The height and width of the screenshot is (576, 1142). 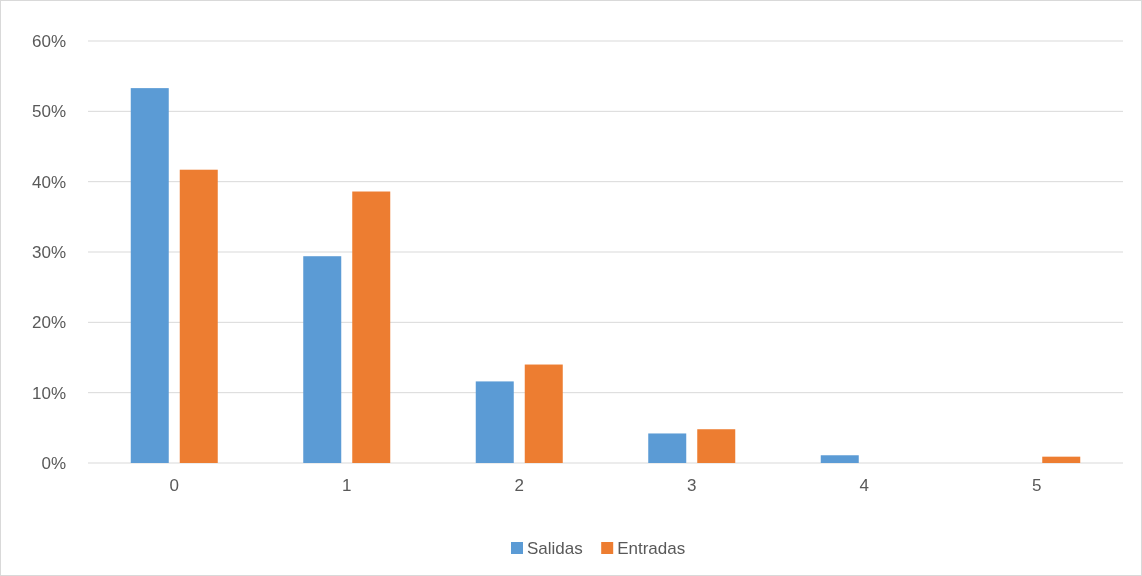 I want to click on legend-label: Entradas, so click(x=651, y=548).